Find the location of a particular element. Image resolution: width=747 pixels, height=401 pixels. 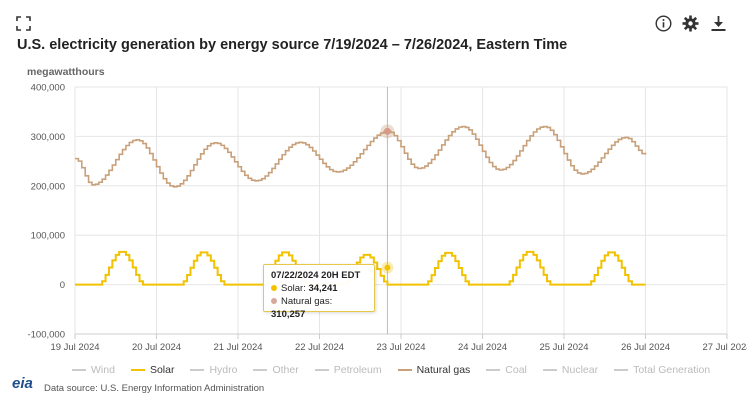

x-tick-label: 24 Jul 2024 is located at coordinates (482, 347).